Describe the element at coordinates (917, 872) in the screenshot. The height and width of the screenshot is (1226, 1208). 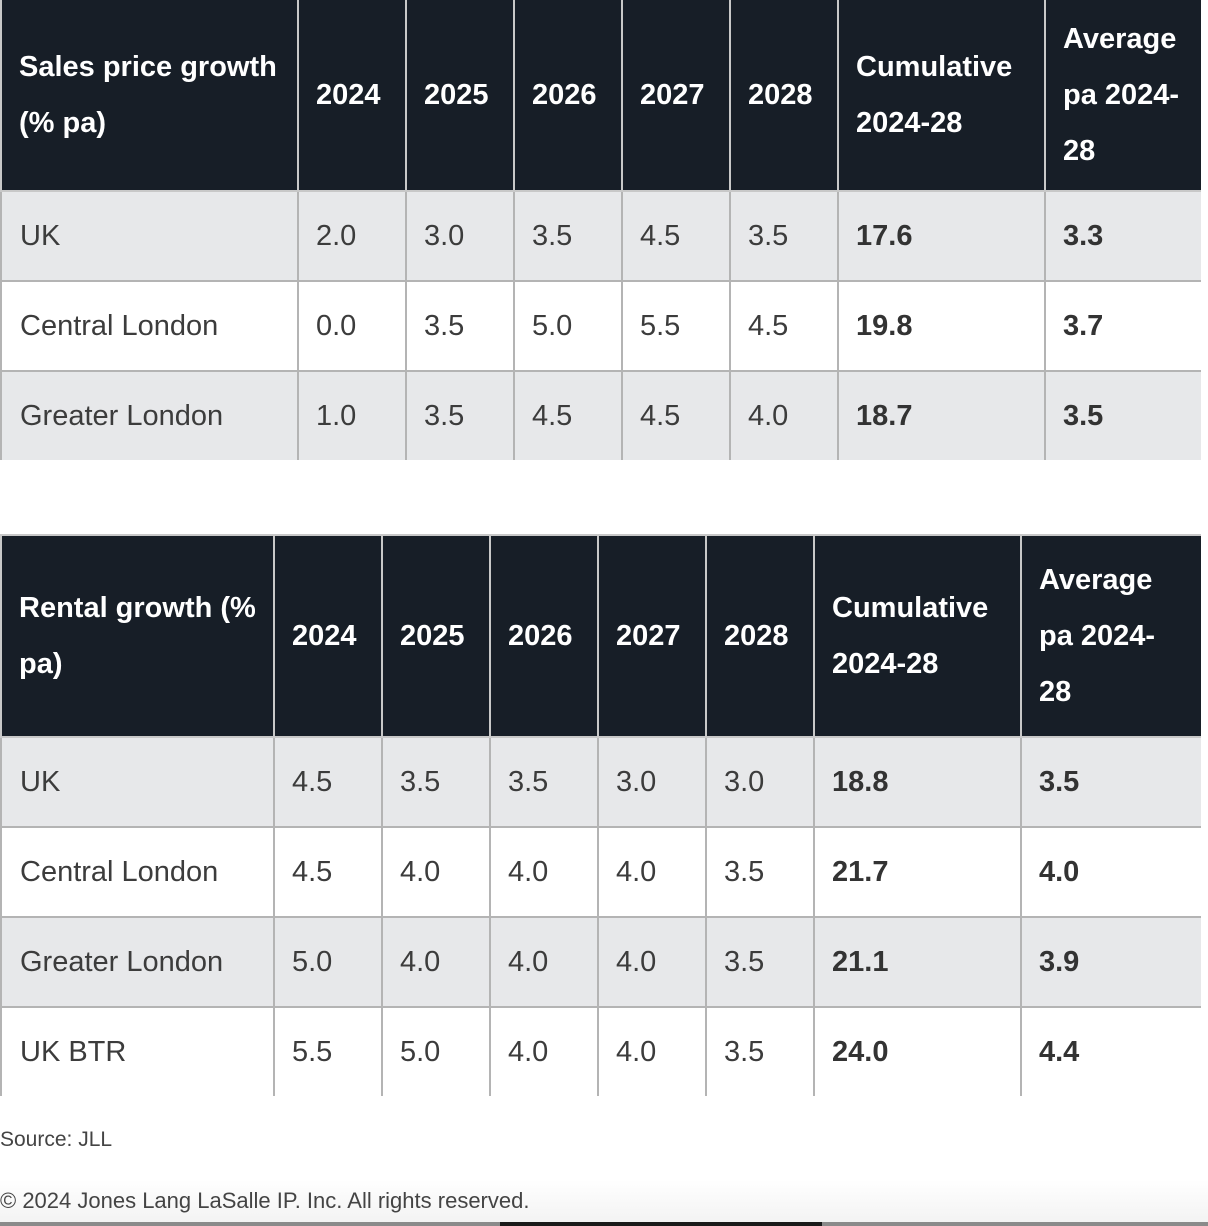
I see `cumulative-cell: 21.7` at that location.